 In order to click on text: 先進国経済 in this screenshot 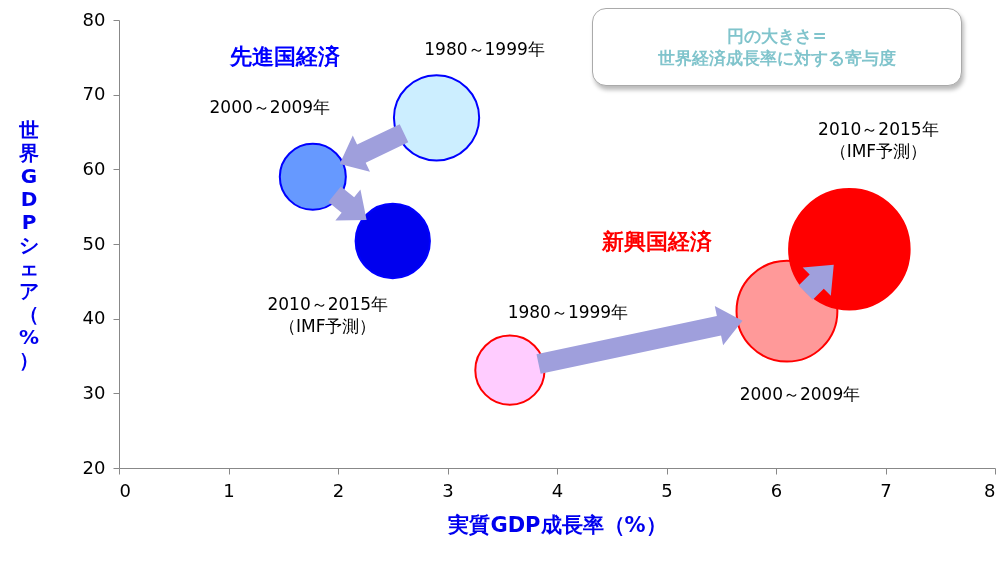, I will do `click(284, 56)`.